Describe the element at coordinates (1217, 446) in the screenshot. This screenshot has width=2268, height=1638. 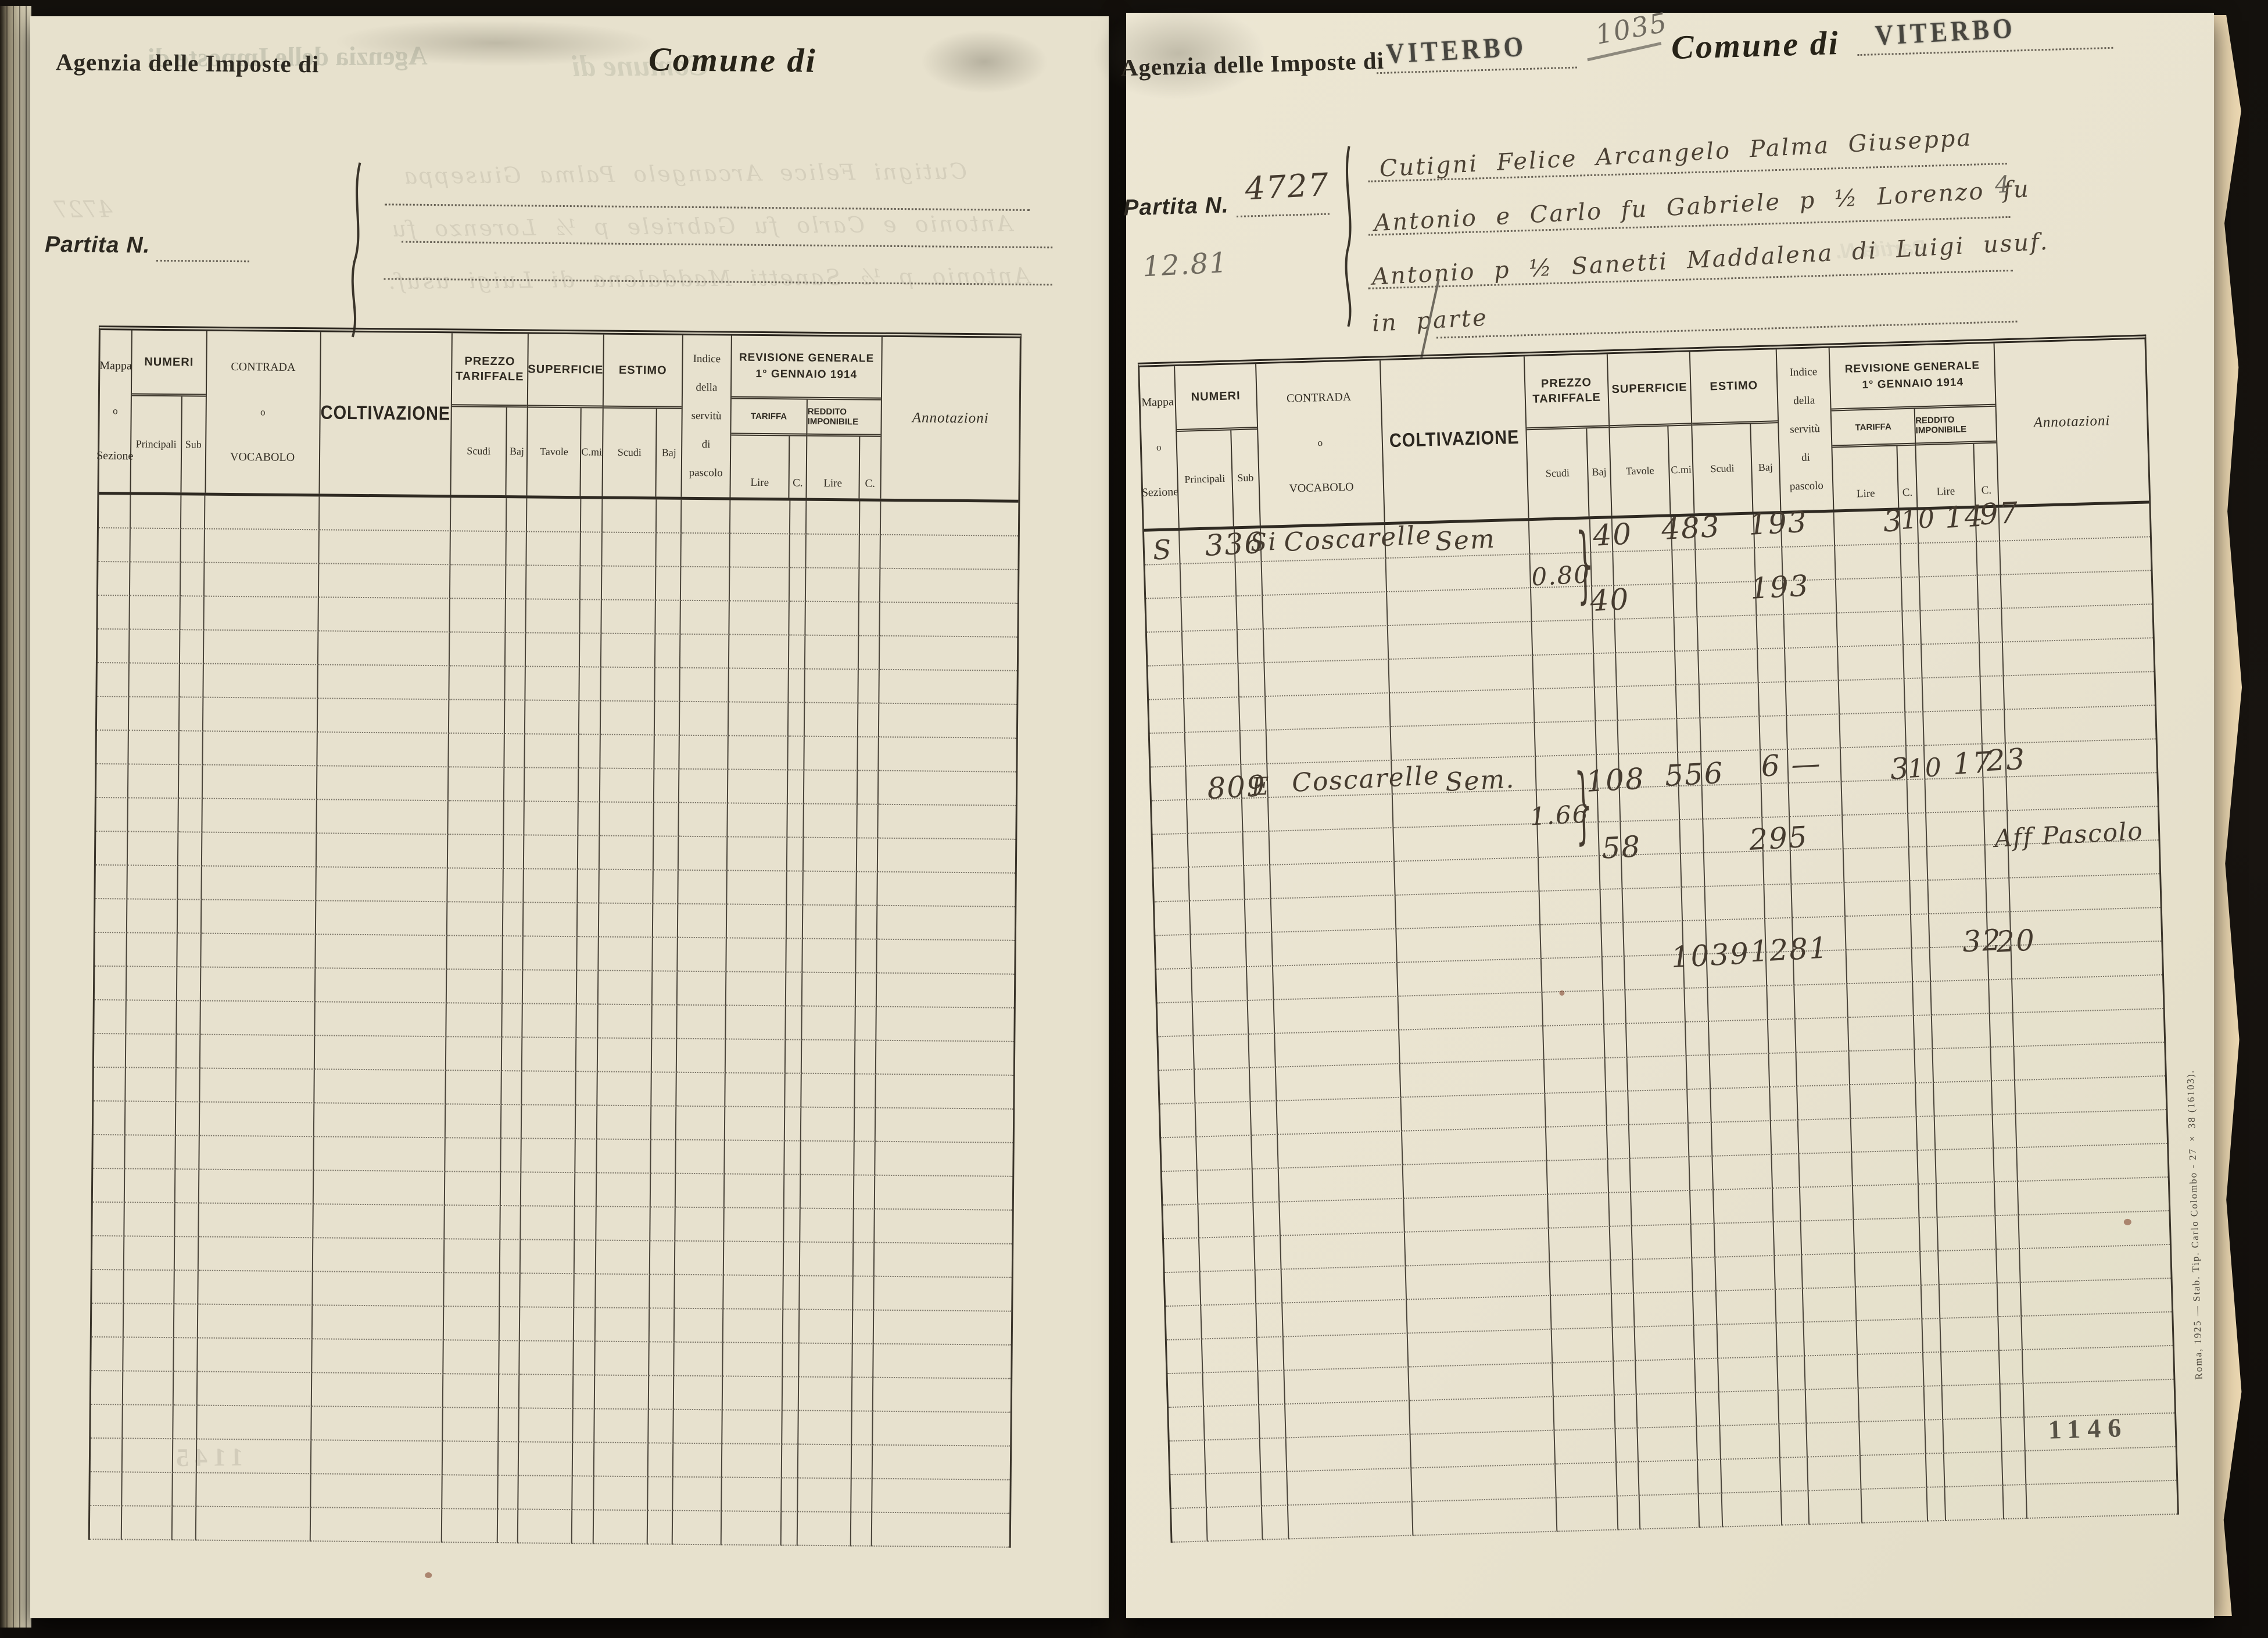
I see `col-group-numeri: NUMERI Principali Sub` at that location.